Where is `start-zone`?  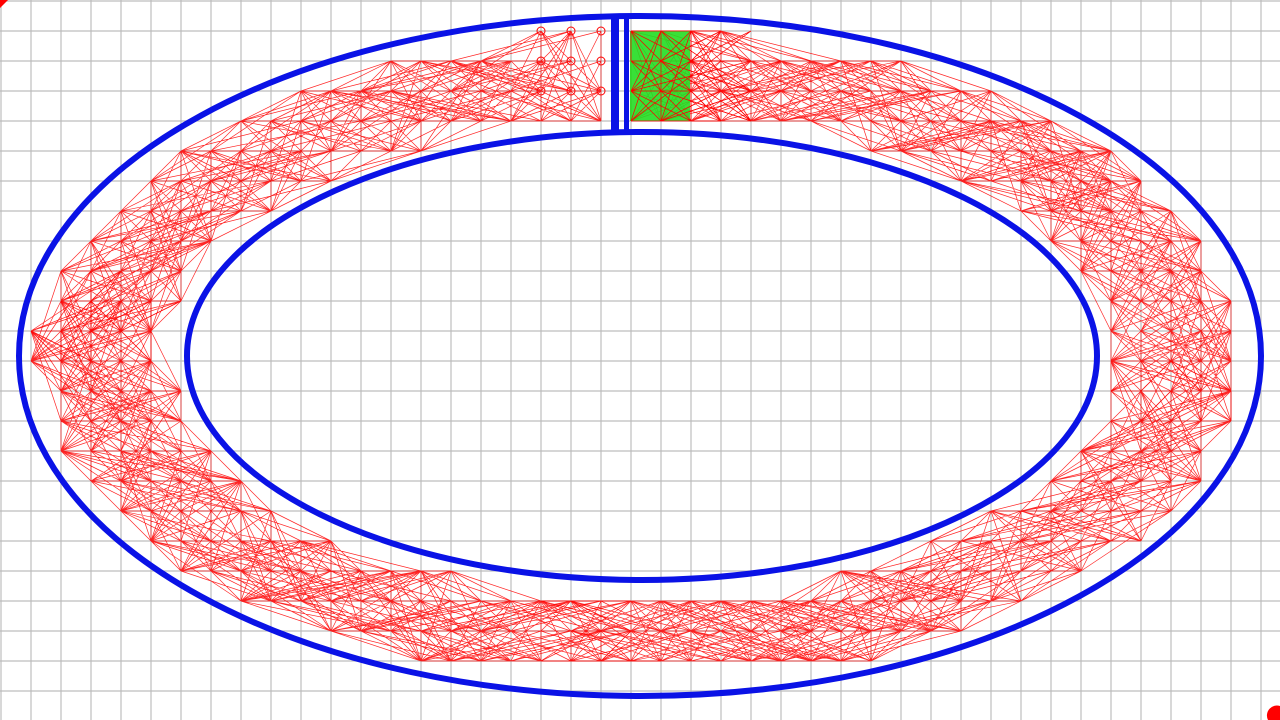
start-zone is located at coordinates (691, 76).